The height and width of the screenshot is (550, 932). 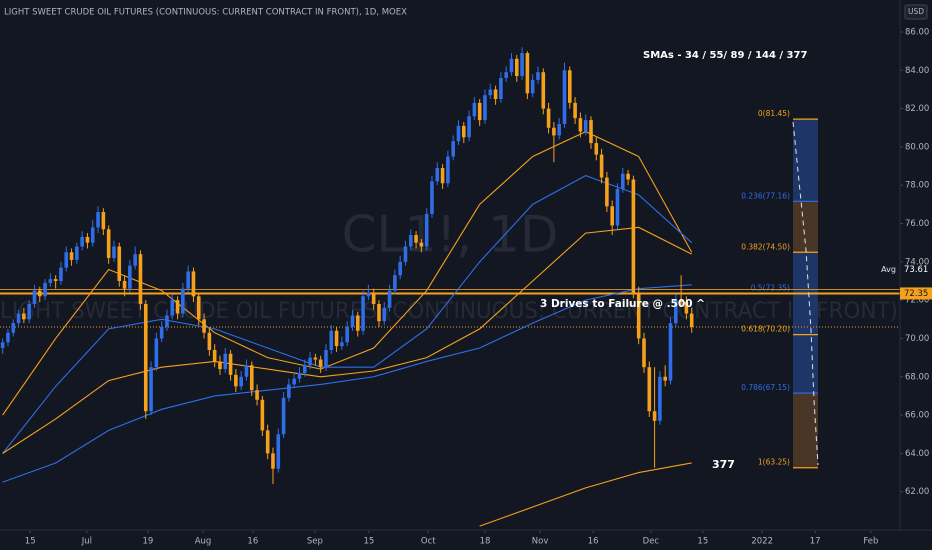 I want to click on y-tick-label: 76.00, so click(x=917, y=224).